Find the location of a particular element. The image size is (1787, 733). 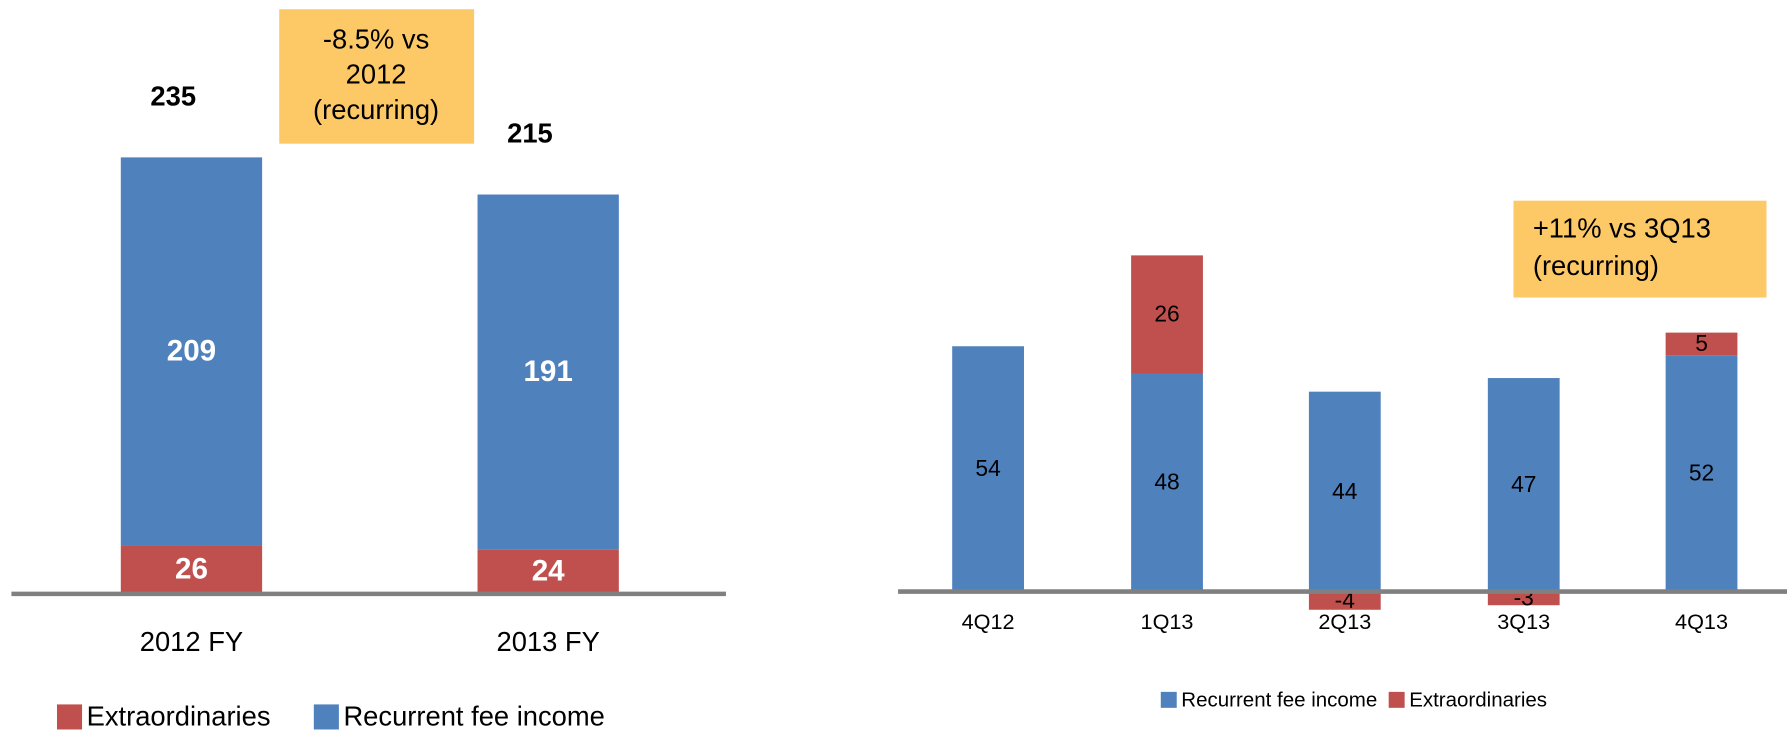

annotation-text: 2012 is located at coordinates (376, 74).